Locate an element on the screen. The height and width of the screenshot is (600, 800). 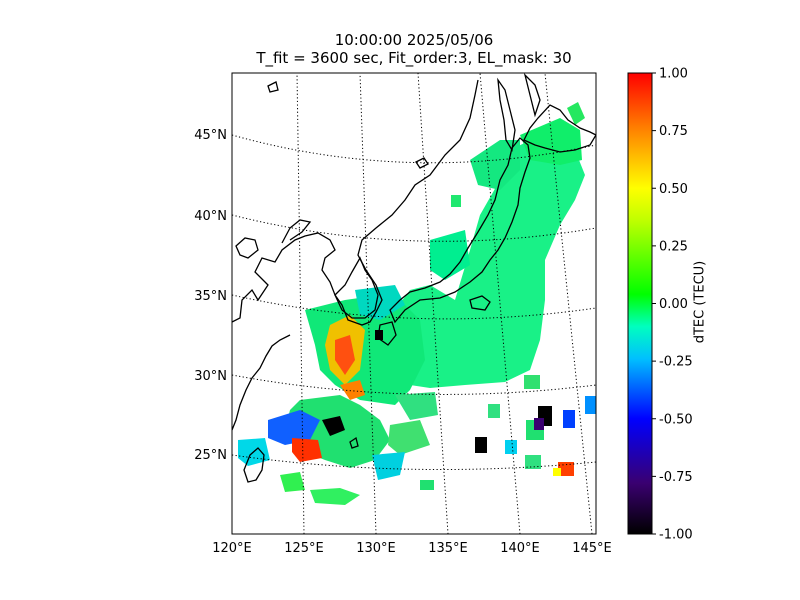
colorbar is located at coordinates (640, 303).